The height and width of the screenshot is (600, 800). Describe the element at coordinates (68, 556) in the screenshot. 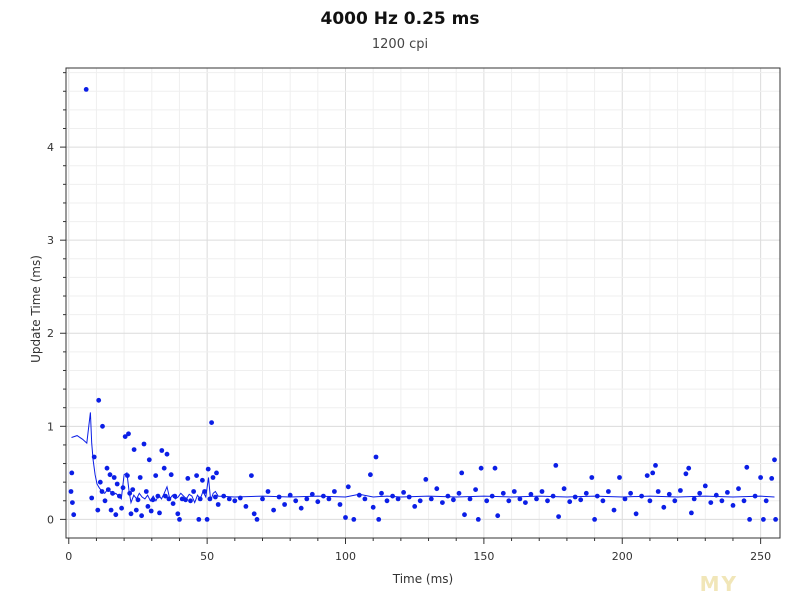

I see `x-tick-label: 0` at that location.